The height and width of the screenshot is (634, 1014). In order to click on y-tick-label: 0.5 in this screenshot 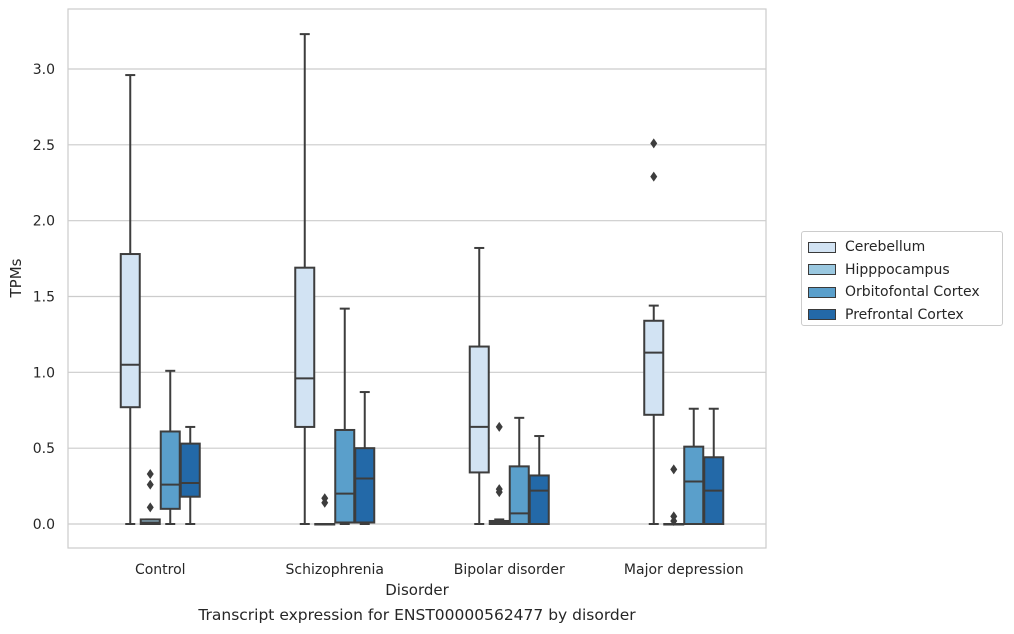, I will do `click(44, 449)`.